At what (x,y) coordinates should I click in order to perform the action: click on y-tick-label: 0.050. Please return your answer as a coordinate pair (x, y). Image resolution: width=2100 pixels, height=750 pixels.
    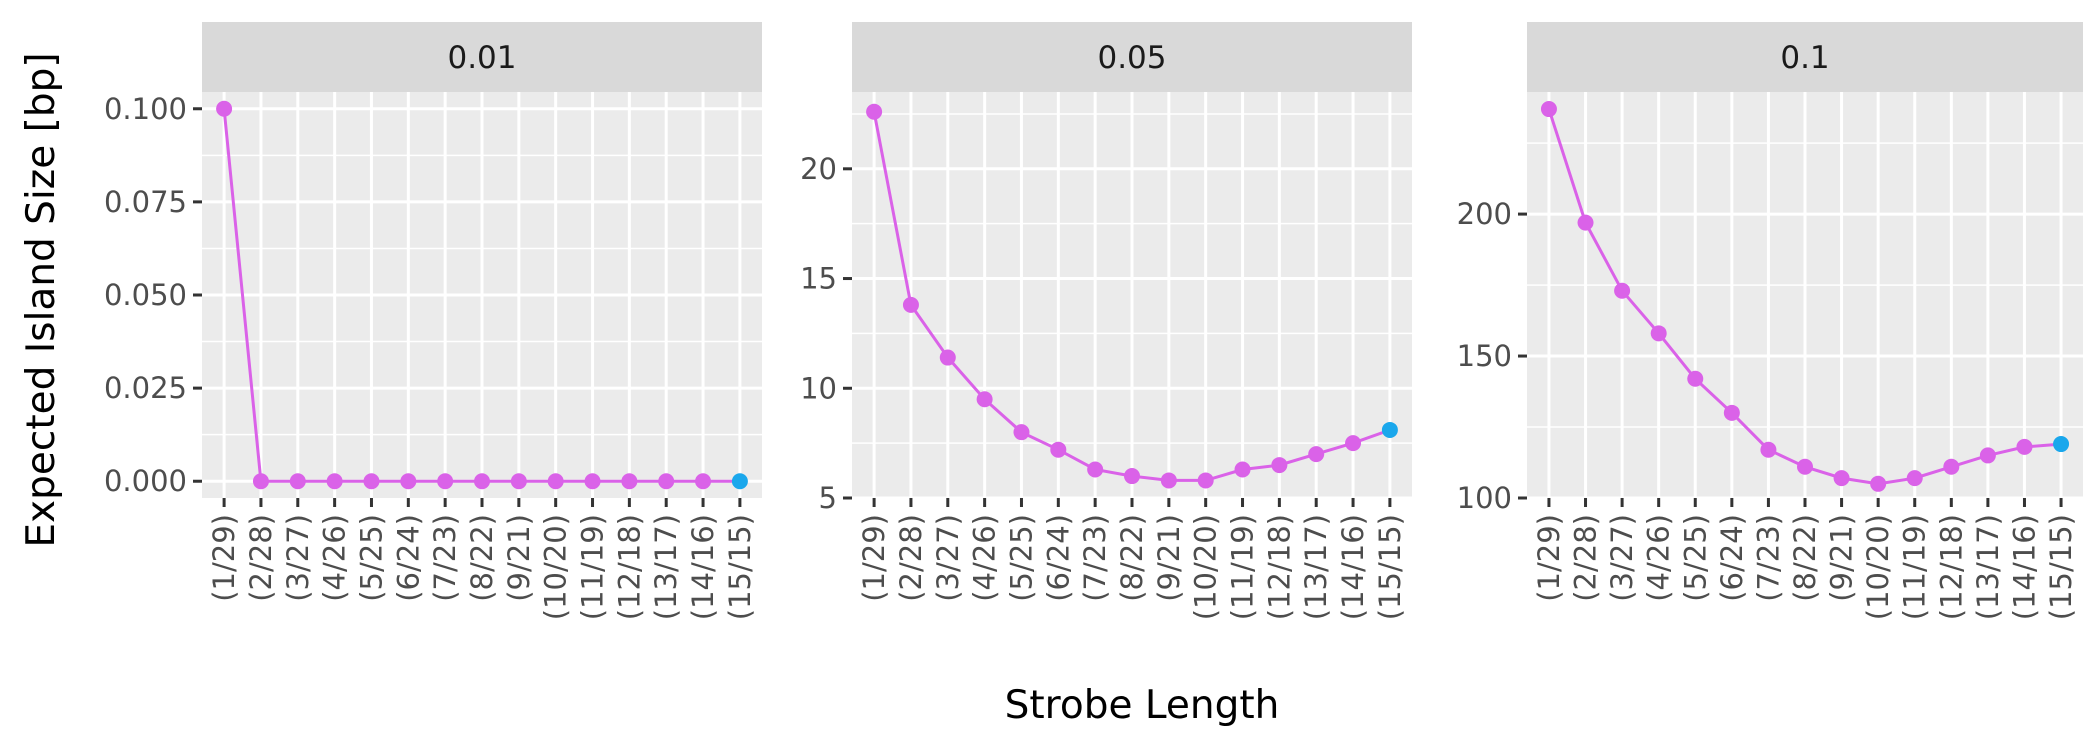
    Looking at the image, I should click on (145, 295).